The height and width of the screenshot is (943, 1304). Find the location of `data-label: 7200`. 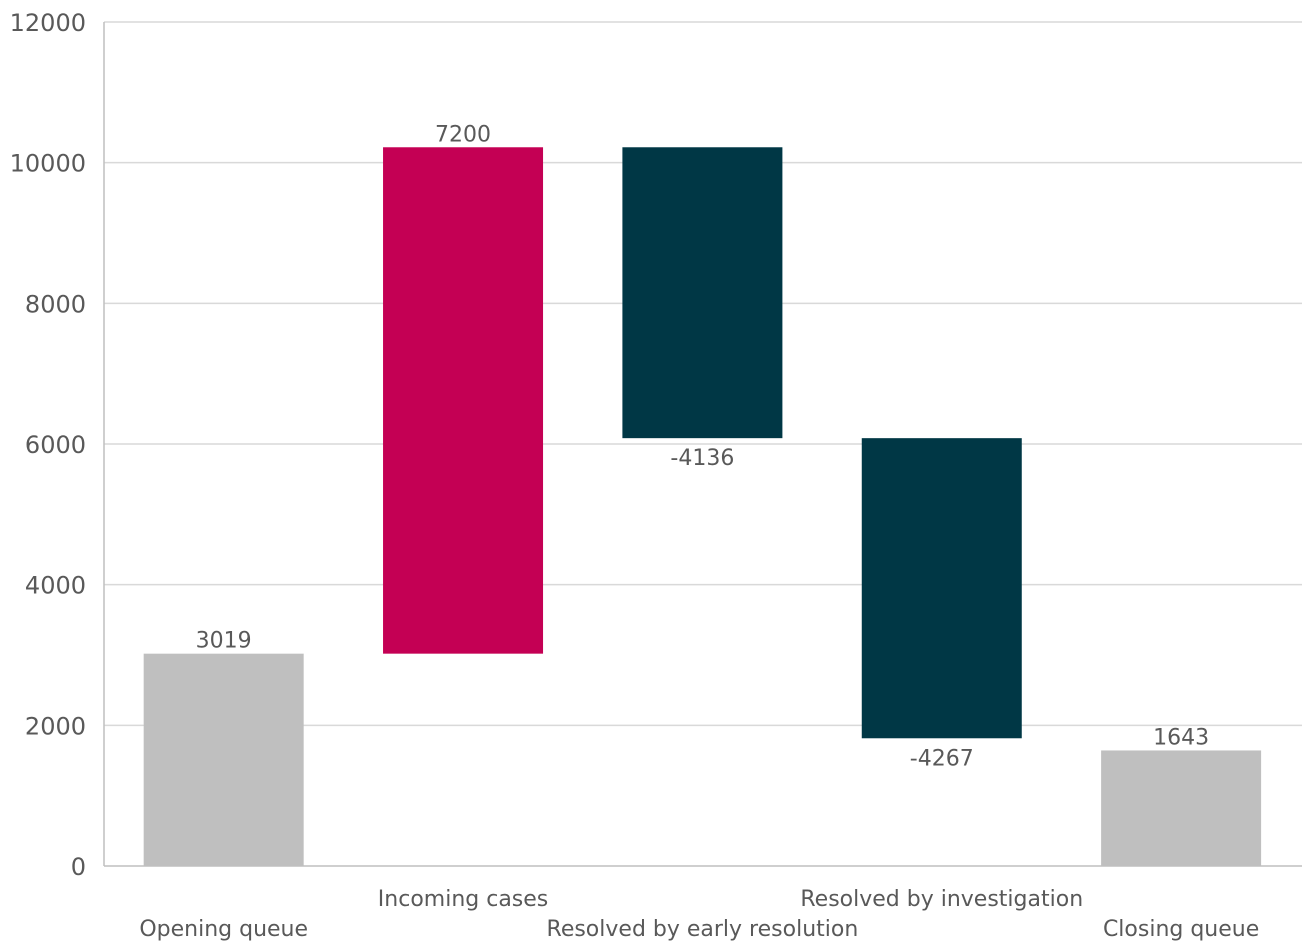

data-label: 7200 is located at coordinates (463, 134).